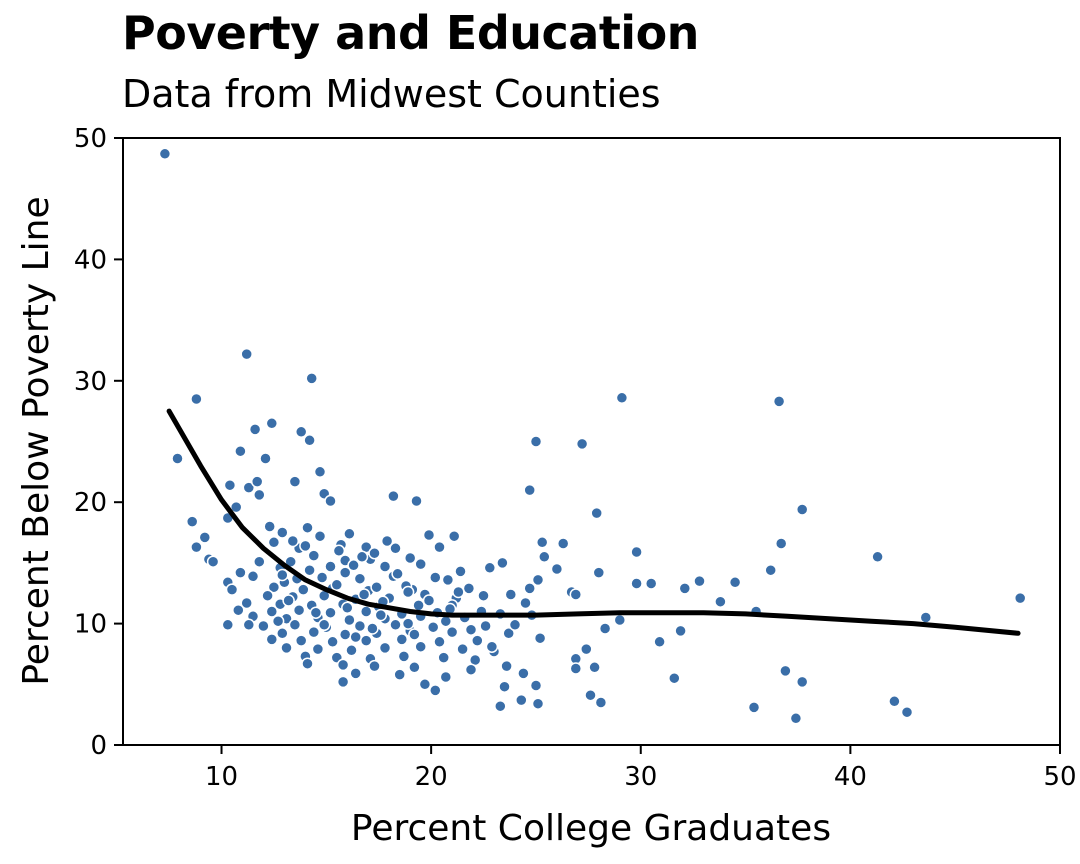 The image size is (1080, 864). I want to click on y-axis-label: Percent Below Poverty Line, so click(36, 440).